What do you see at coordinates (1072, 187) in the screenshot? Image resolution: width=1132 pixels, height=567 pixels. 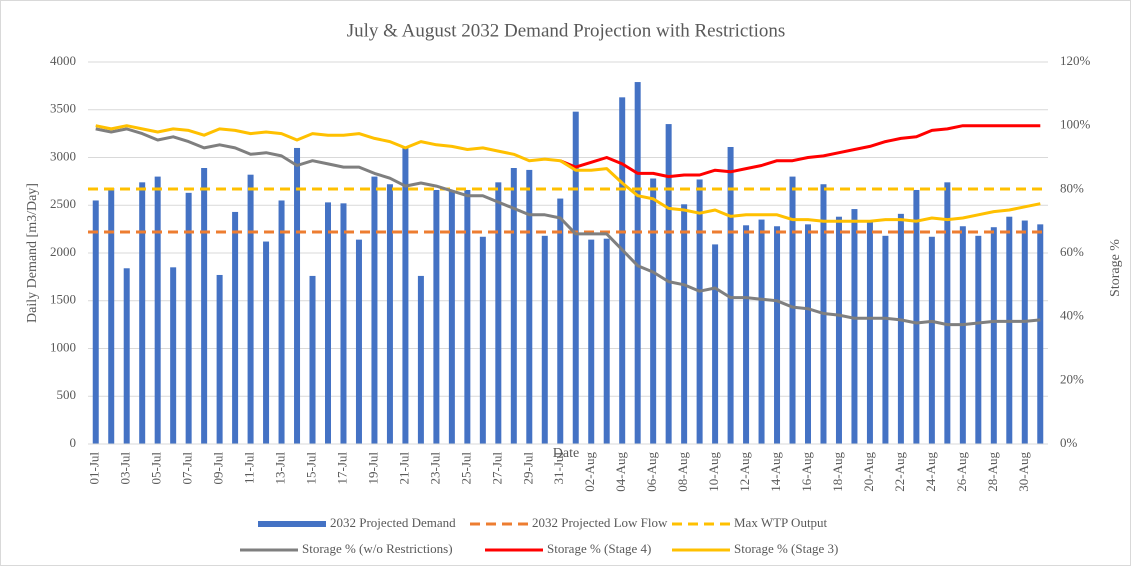 I see `y2-tick-label: 80%` at bounding box center [1072, 187].